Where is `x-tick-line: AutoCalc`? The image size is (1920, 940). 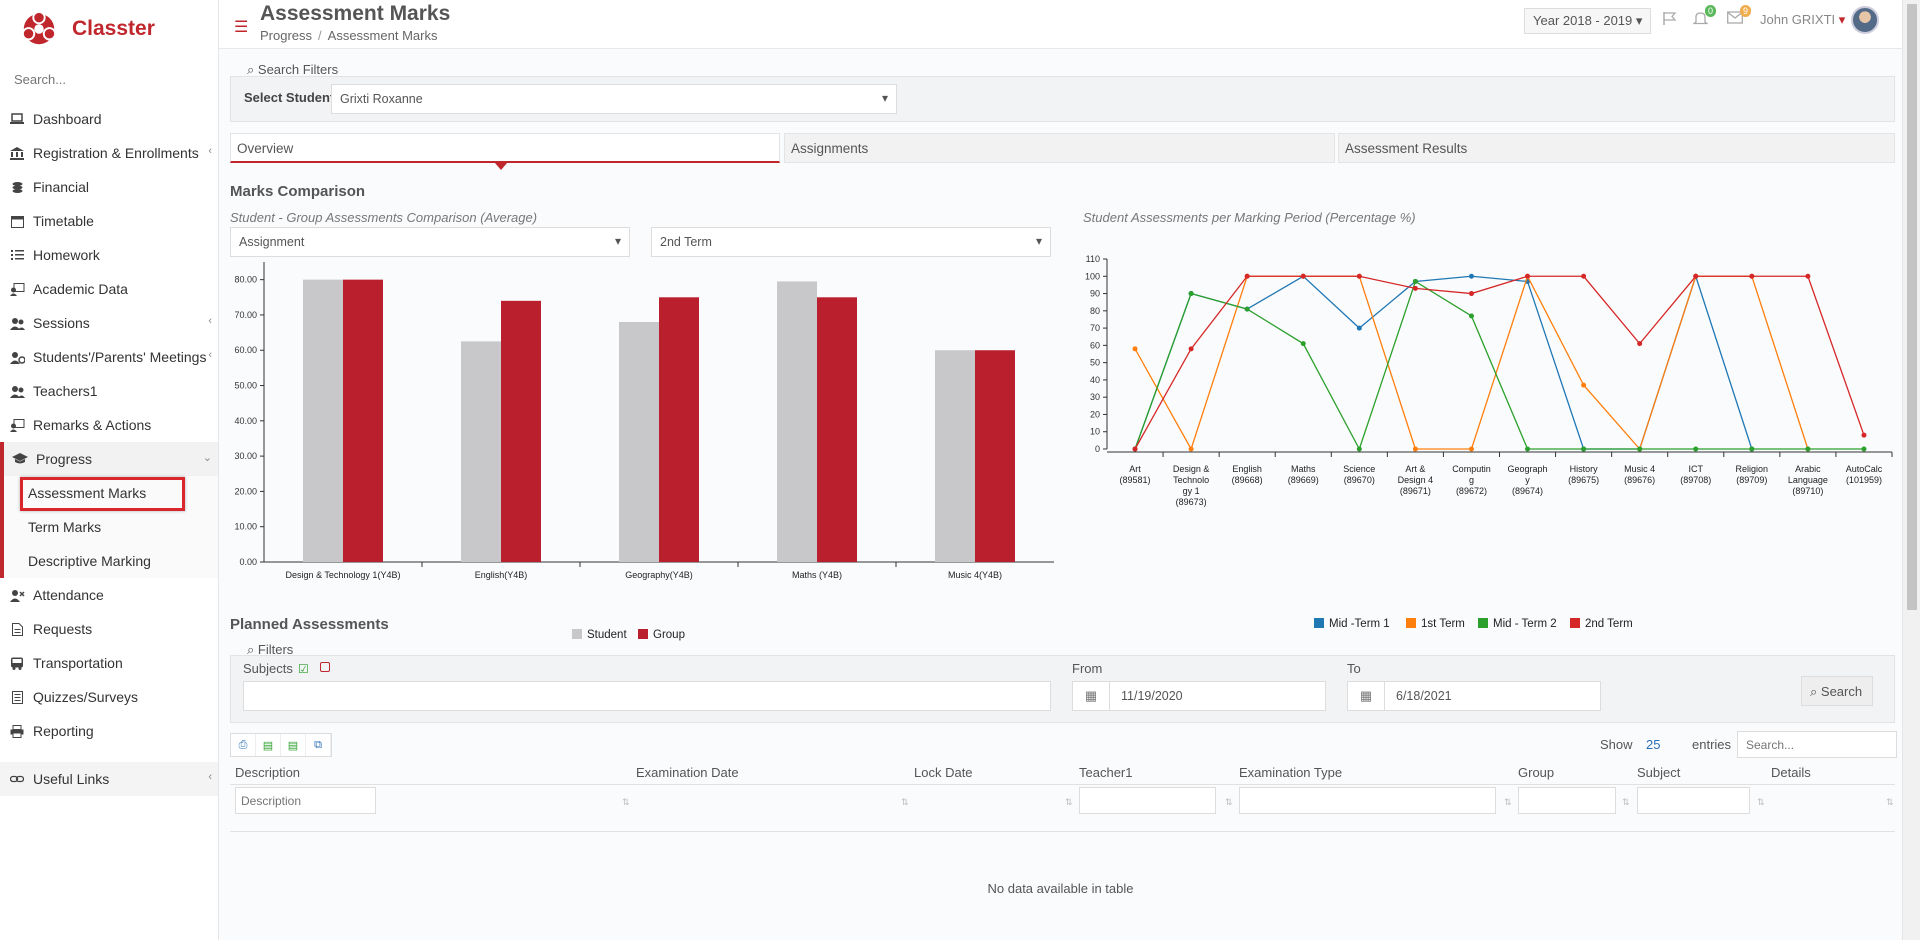 x-tick-line: AutoCalc is located at coordinates (1864, 469).